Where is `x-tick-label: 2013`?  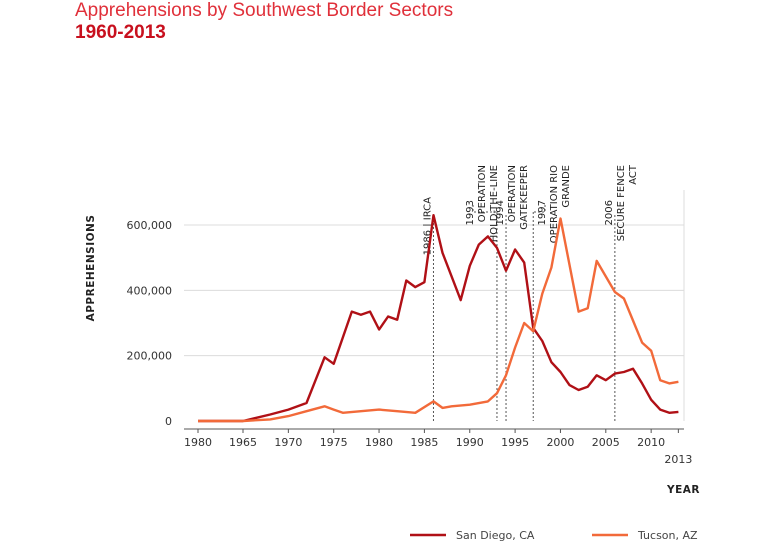
x-tick-label: 2013 is located at coordinates (678, 459).